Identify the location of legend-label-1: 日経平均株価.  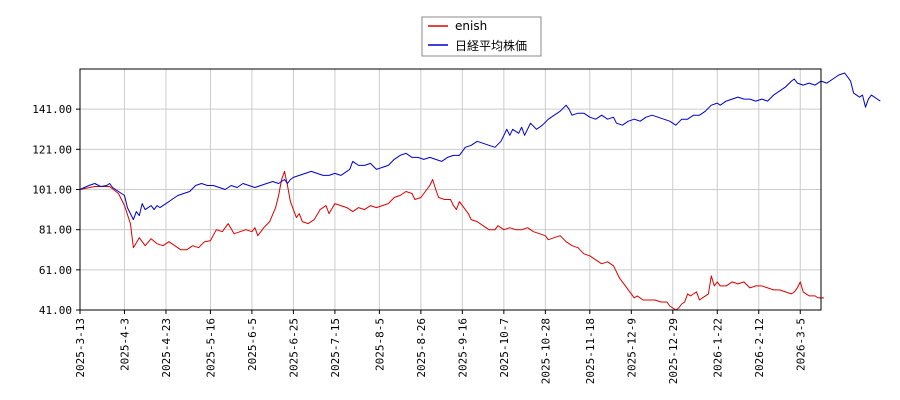
(491, 45).